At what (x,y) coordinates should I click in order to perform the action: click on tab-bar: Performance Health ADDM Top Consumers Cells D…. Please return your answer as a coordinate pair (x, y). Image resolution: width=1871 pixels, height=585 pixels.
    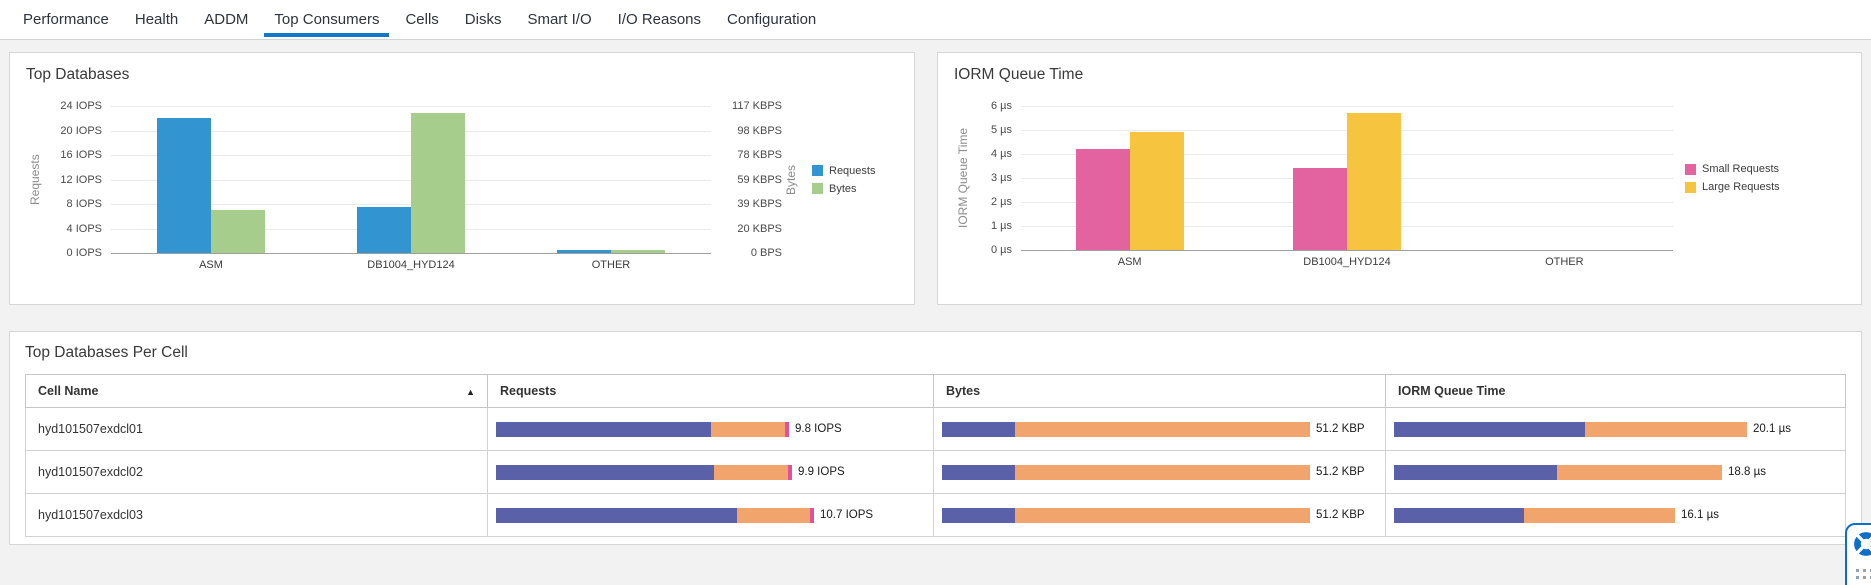
    Looking at the image, I should click on (935, 20).